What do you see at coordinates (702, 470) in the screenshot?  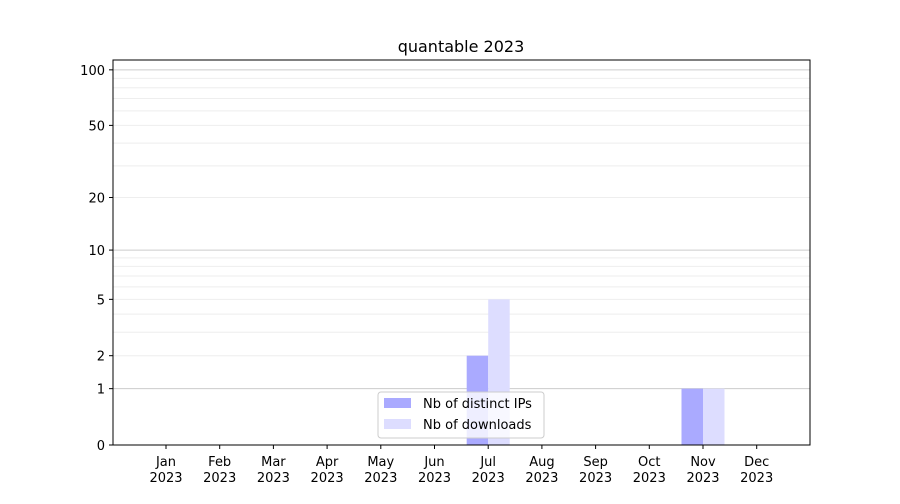 I see `x-tick-label: Nov 2023` at bounding box center [702, 470].